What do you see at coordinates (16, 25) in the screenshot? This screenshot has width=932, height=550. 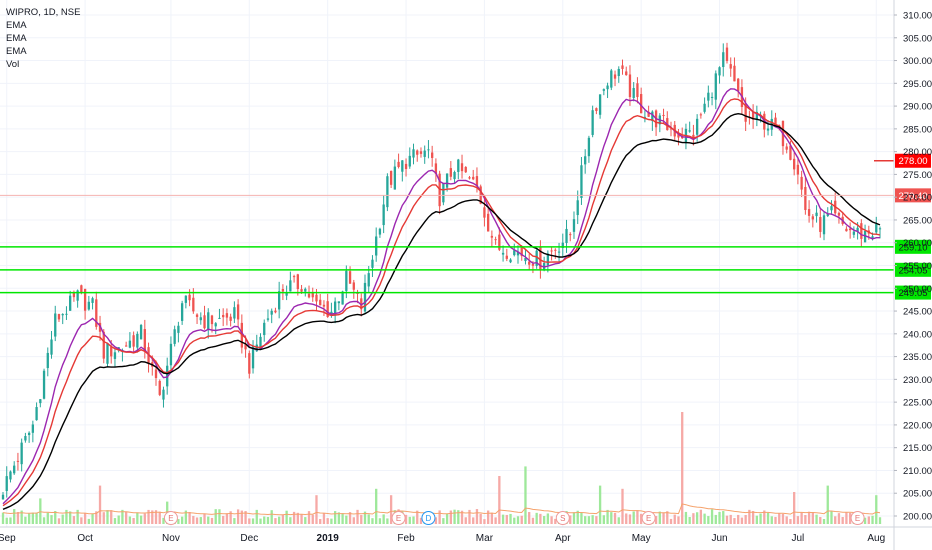 I see `indicator-ema-1: EMA` at bounding box center [16, 25].